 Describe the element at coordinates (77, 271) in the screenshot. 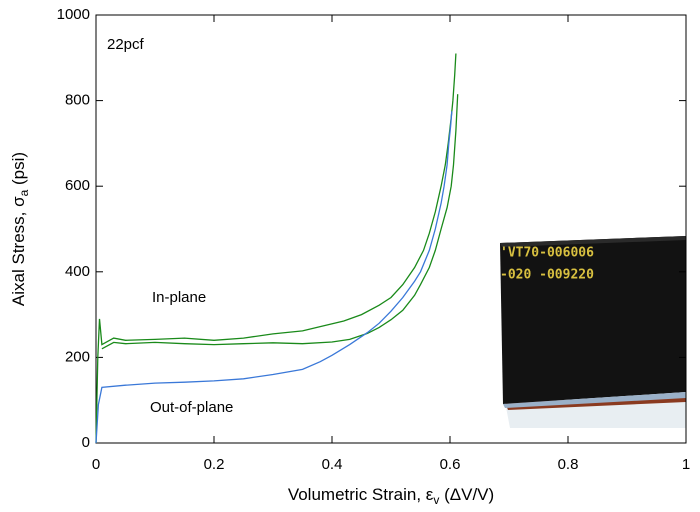

I see `y-tick-label: 400` at that location.